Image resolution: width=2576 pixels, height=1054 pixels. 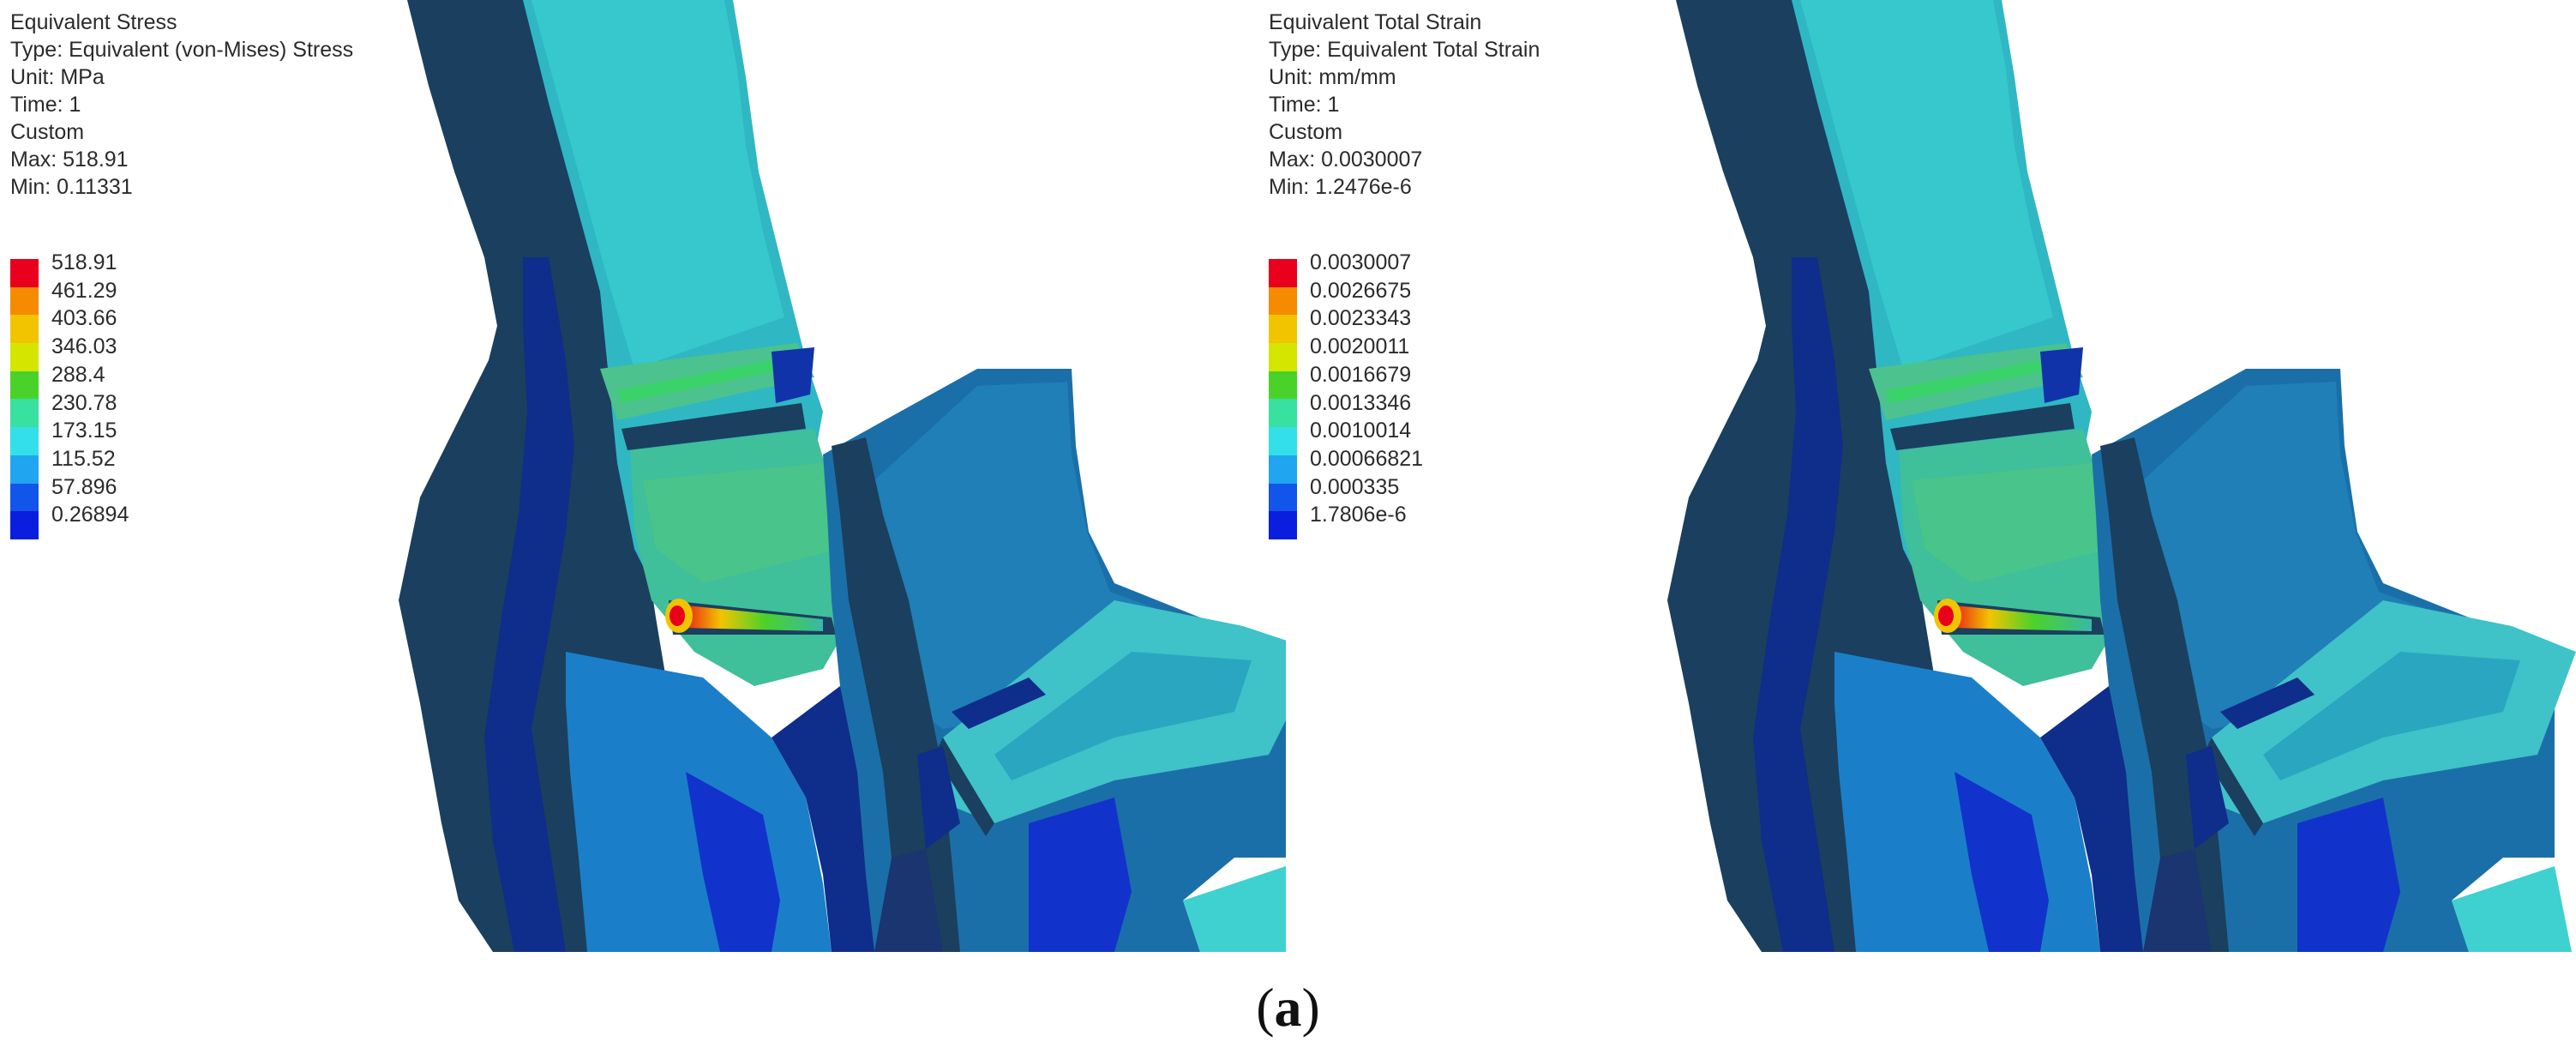 What do you see at coordinates (71, 187) in the screenshot?
I see `result-min: Min: 0.11331` at bounding box center [71, 187].